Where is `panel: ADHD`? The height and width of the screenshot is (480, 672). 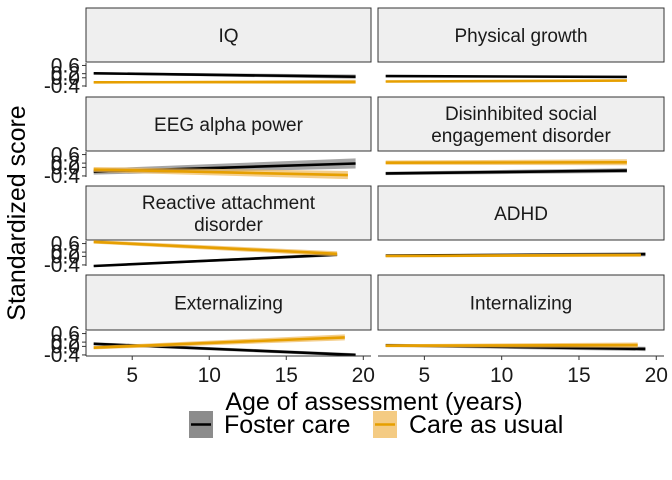 panel: ADHD is located at coordinates (521, 225).